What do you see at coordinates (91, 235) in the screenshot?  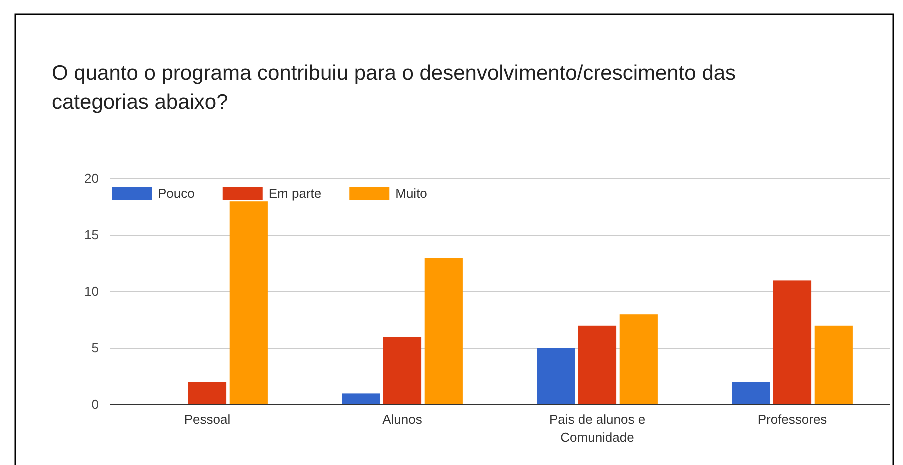 I see `y-tick-label: 15` at bounding box center [91, 235].